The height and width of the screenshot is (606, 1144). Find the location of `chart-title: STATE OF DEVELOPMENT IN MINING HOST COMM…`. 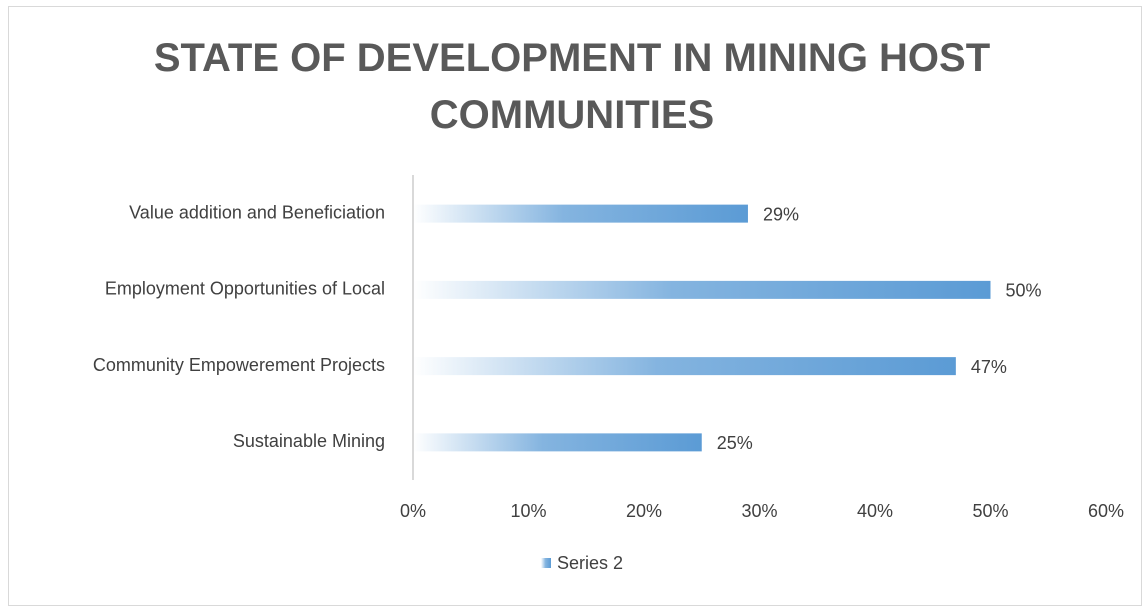

chart-title: STATE OF DEVELOPMENT IN MINING HOST COMM… is located at coordinates (572, 86).